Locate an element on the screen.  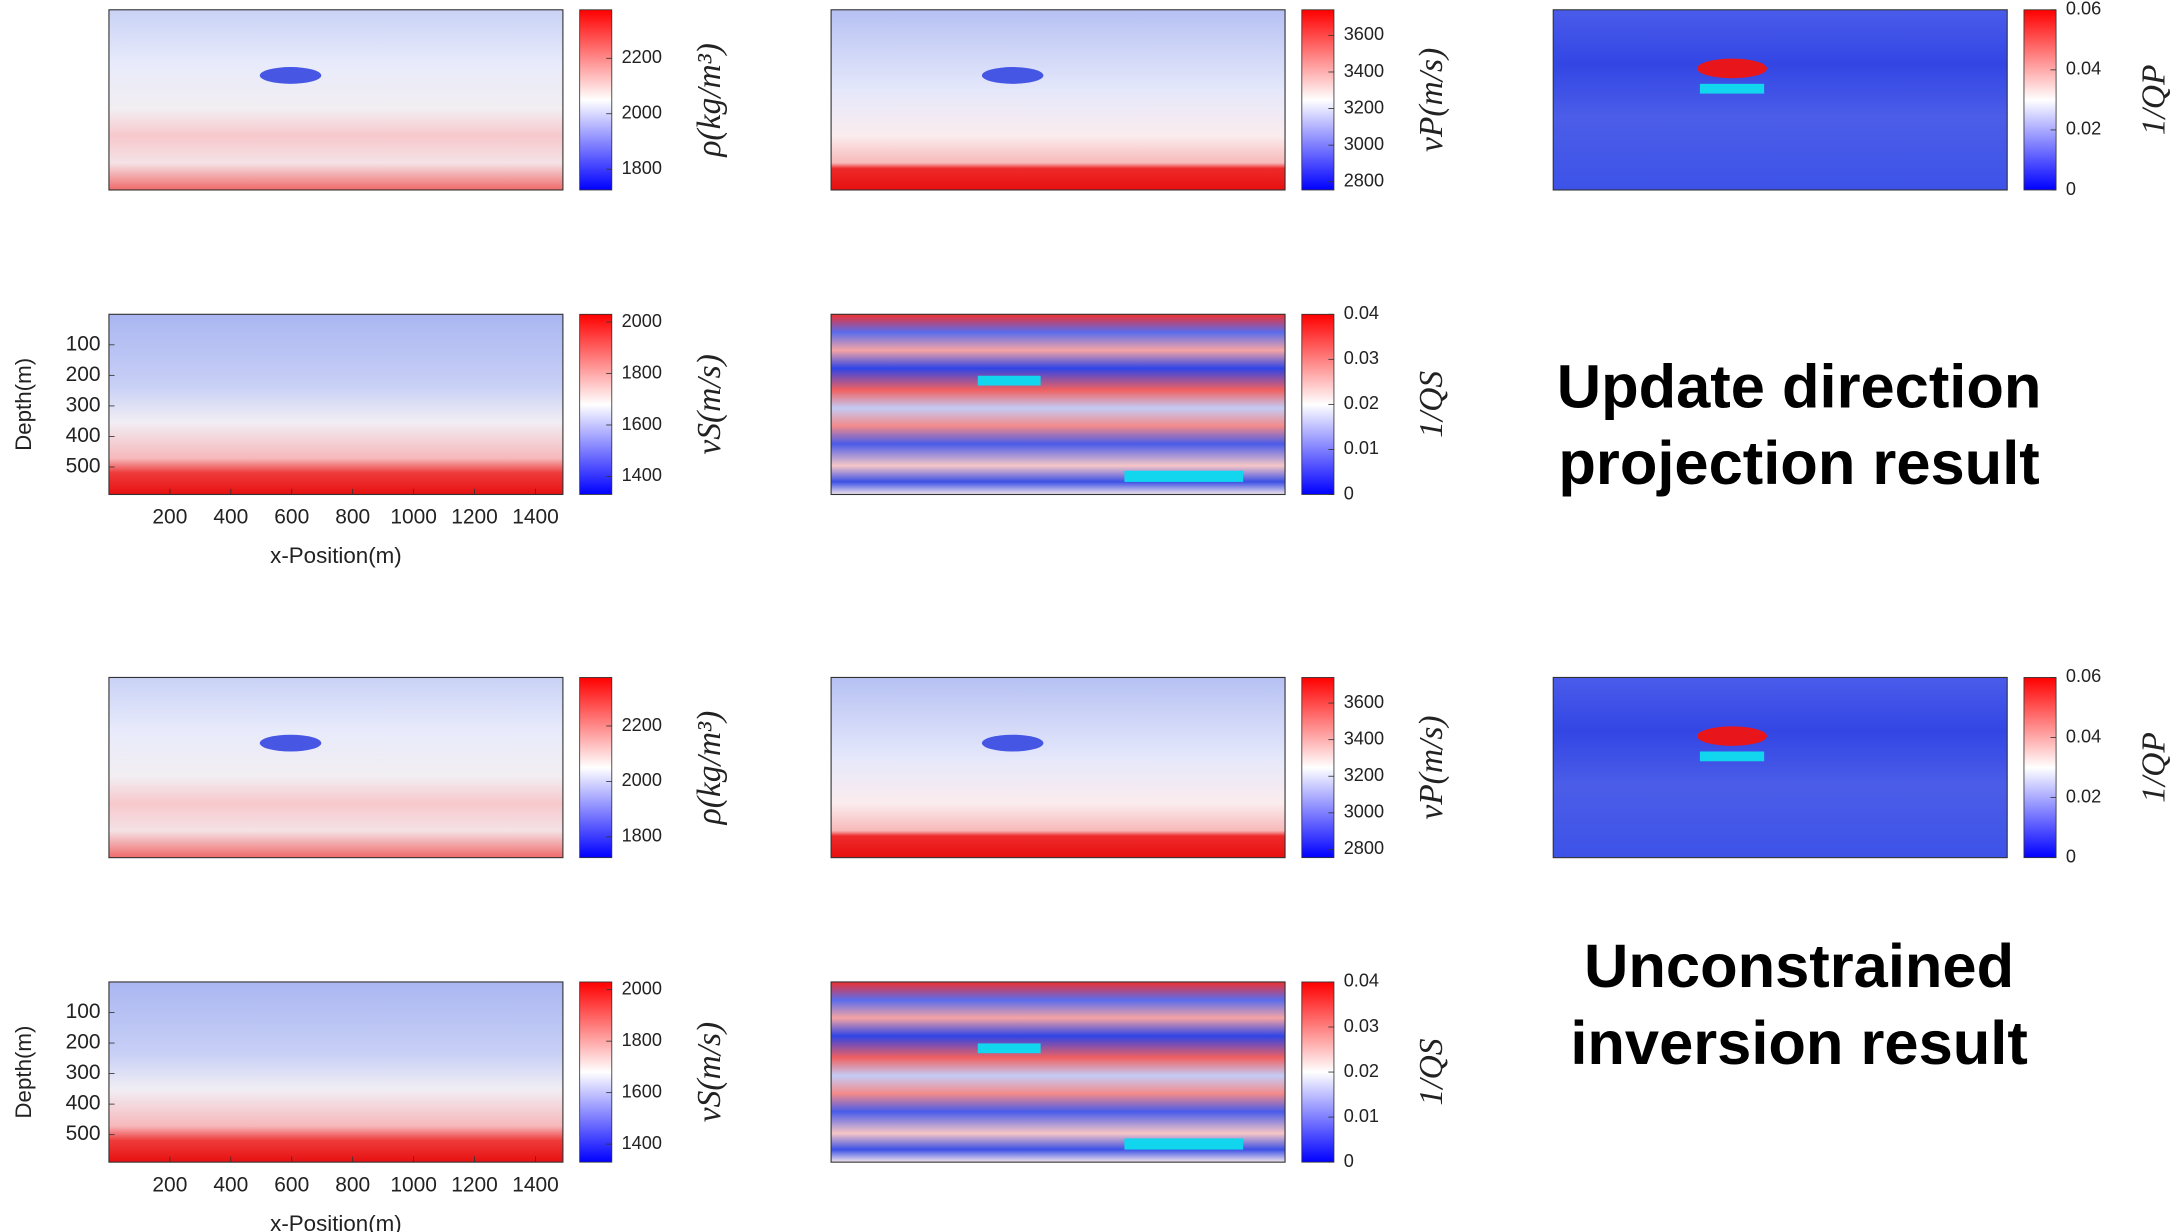
colorbar-tick-label: 1600 is located at coordinates (642, 1091).